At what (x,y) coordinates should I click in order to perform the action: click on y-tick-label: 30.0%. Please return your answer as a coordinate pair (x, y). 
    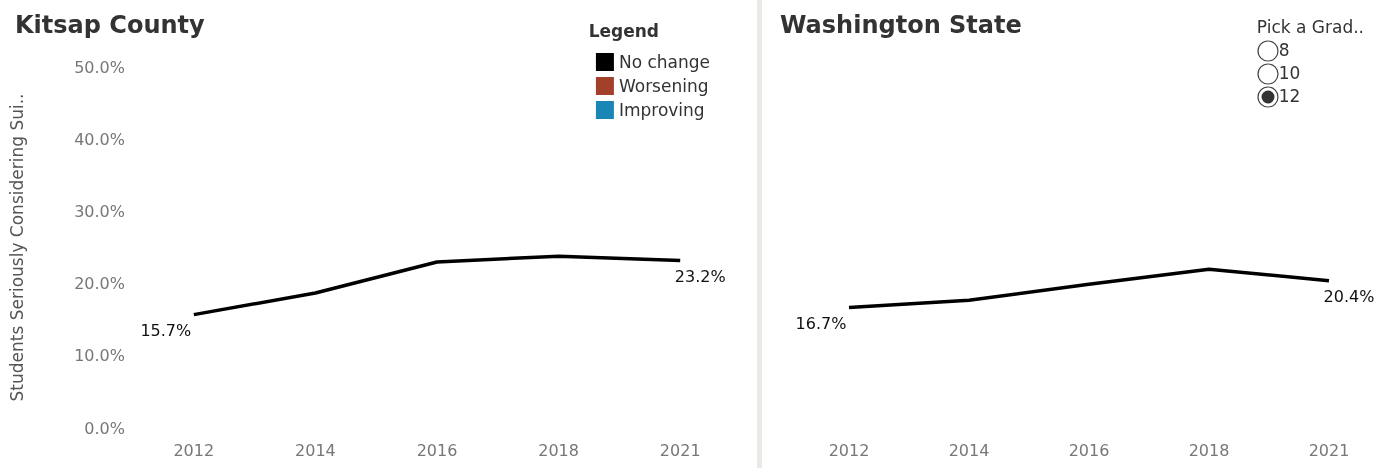
    Looking at the image, I should click on (99, 211).